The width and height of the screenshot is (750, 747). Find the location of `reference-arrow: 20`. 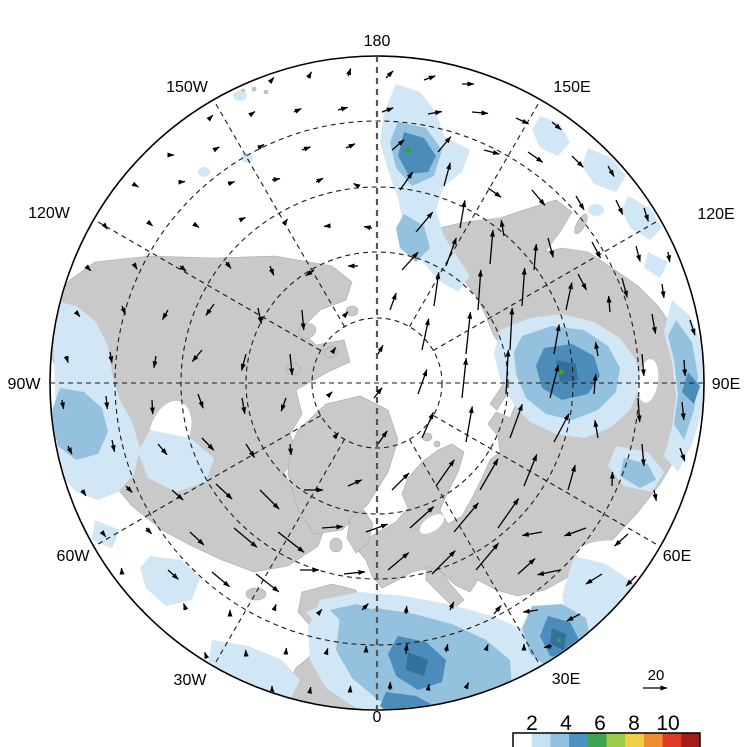

reference-arrow: 20 is located at coordinates (655, 679).